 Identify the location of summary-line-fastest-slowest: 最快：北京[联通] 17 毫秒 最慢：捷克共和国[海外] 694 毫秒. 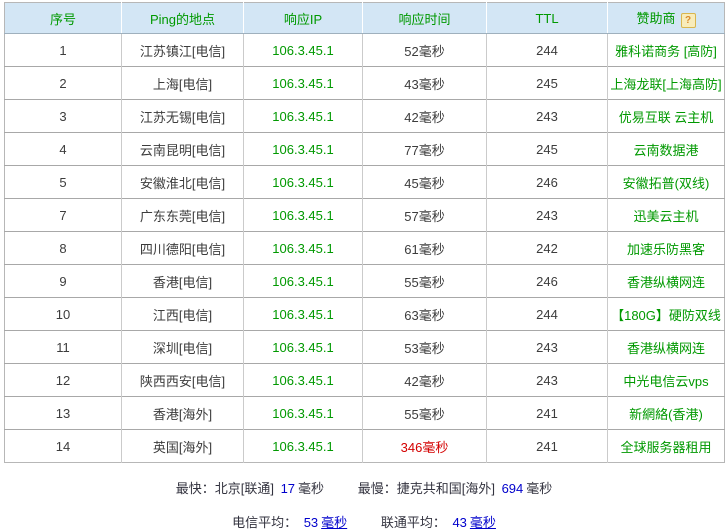
(364, 487).